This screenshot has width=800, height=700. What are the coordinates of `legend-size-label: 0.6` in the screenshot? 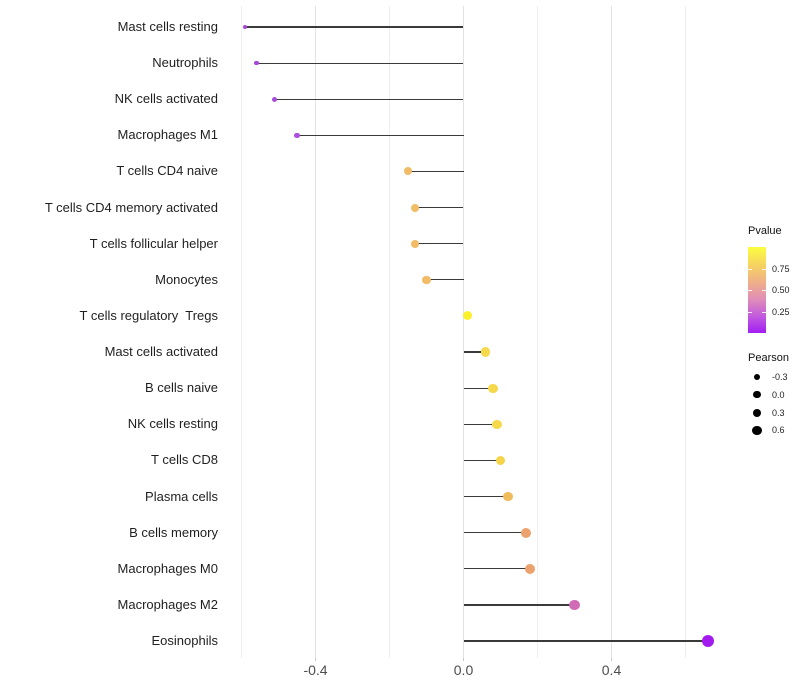 It's located at (778, 430).